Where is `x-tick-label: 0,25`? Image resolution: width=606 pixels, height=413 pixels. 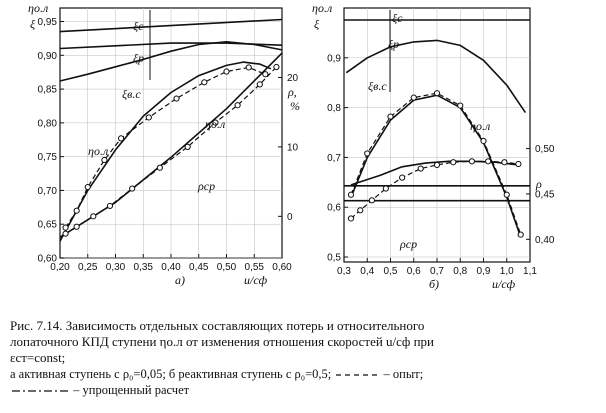
x-tick-label: 0,25 is located at coordinates (88, 267).